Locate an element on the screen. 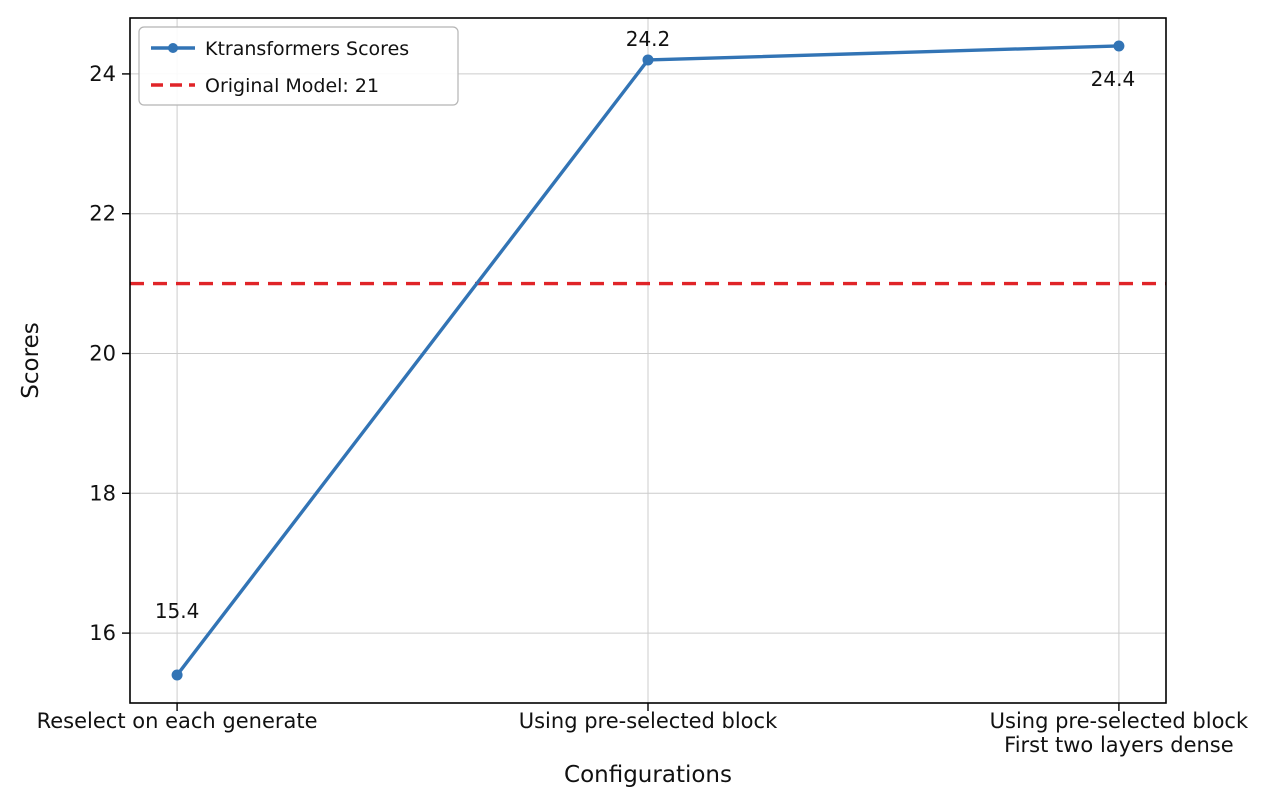 Image resolution: width=1280 pixels, height=803 pixels. y-tick-label: 22 is located at coordinates (102, 214).